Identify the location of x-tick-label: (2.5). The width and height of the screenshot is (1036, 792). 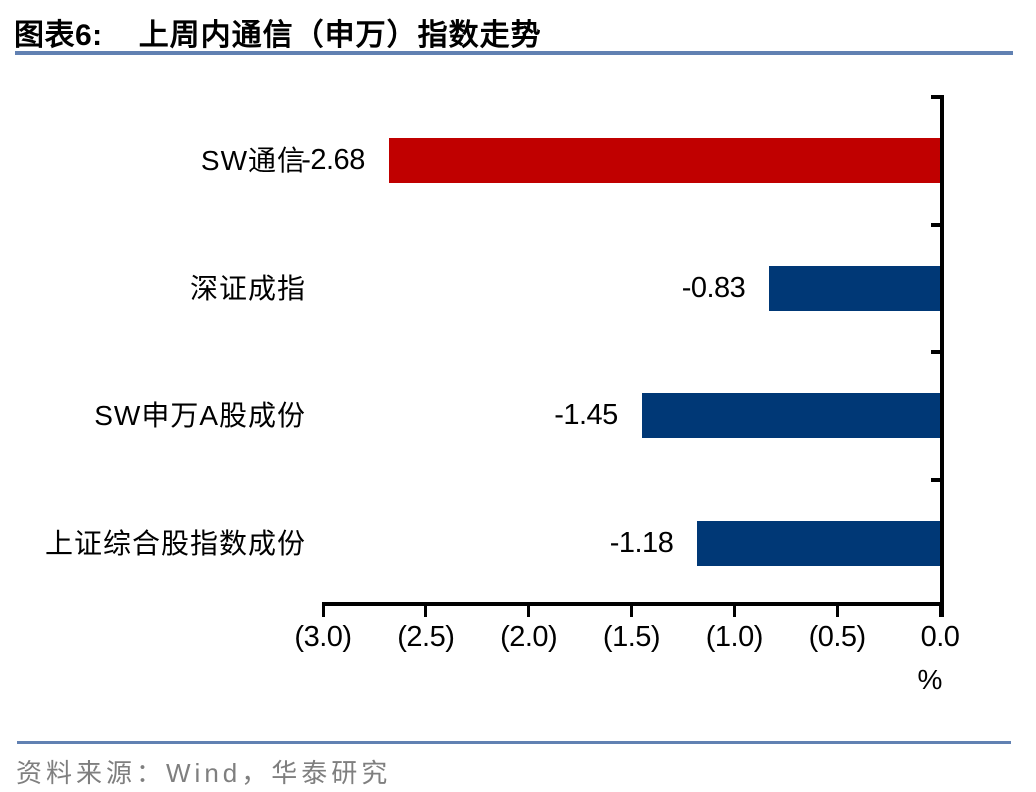
(426, 637).